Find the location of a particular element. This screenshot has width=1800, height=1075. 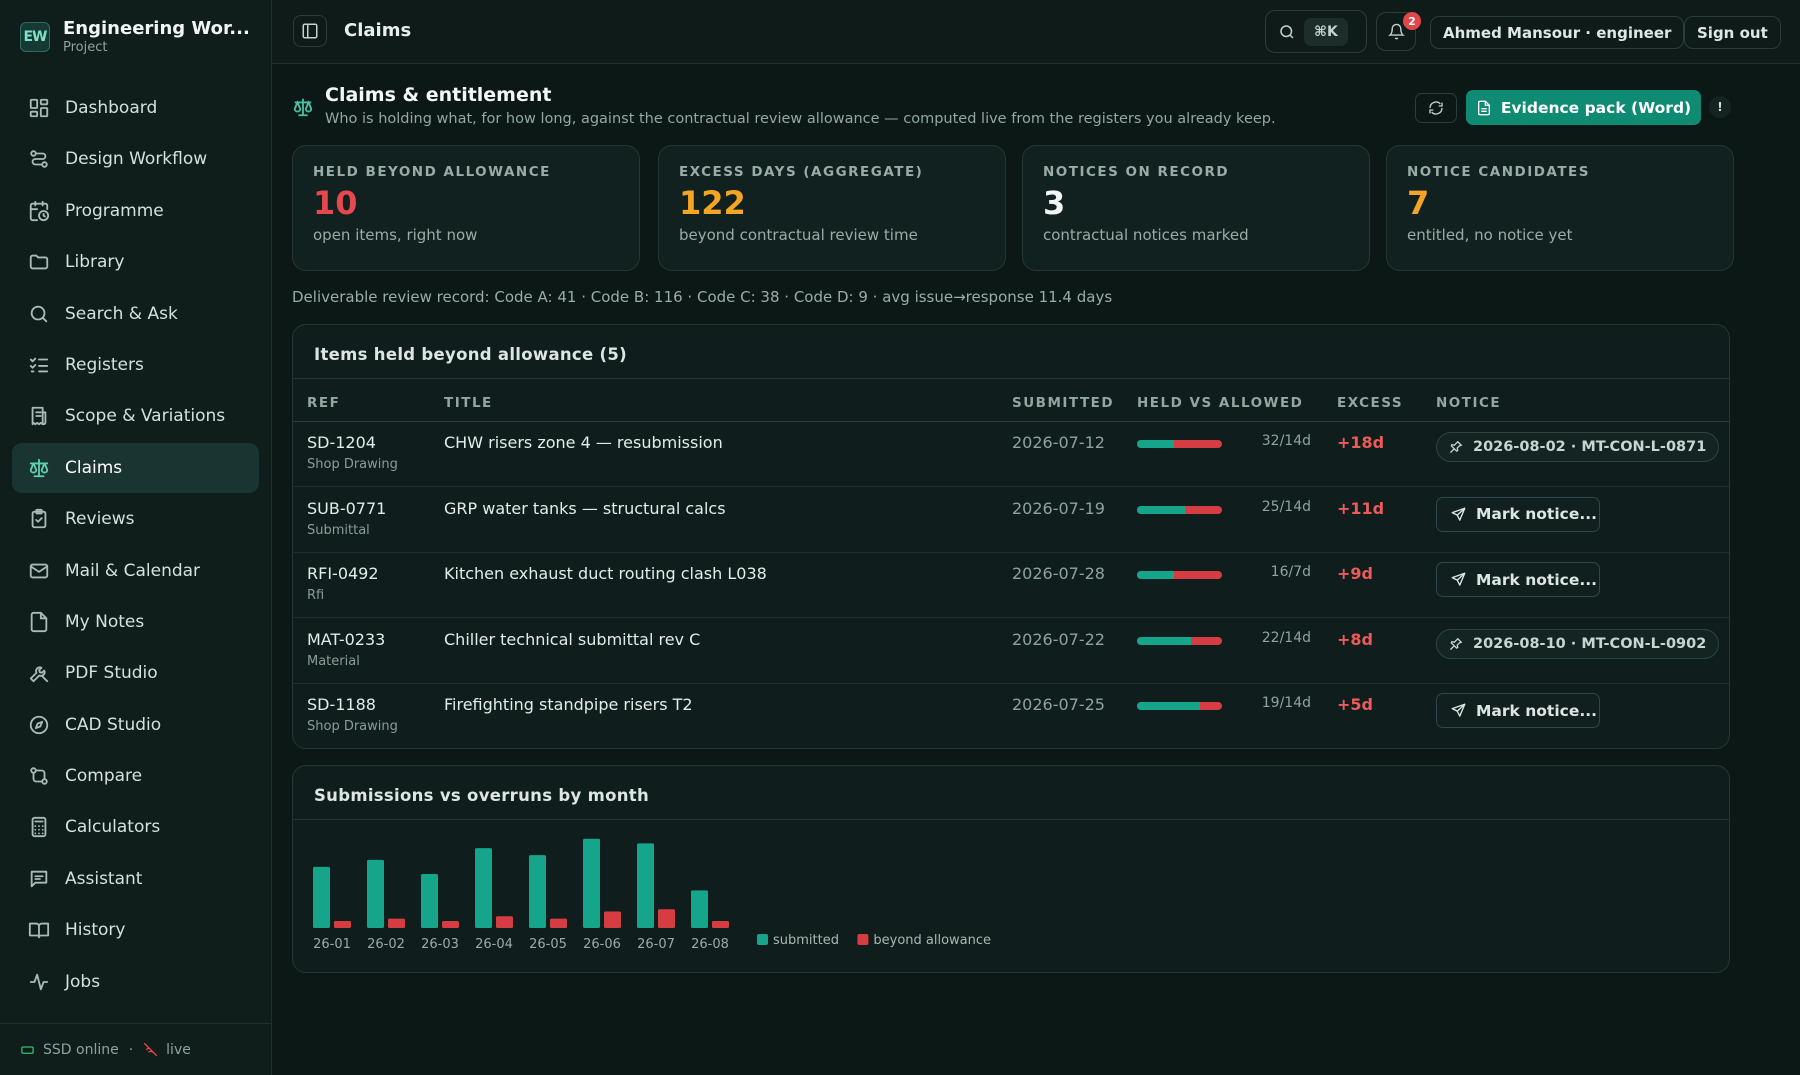

held-items-title: Items held beyond allowance (5) is located at coordinates (1011, 352).